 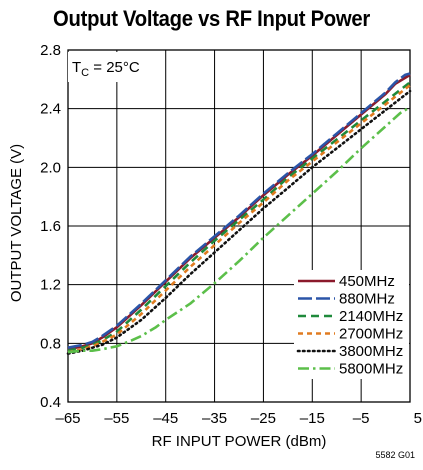 I want to click on legend-label: 880MHz, so click(x=367, y=299).